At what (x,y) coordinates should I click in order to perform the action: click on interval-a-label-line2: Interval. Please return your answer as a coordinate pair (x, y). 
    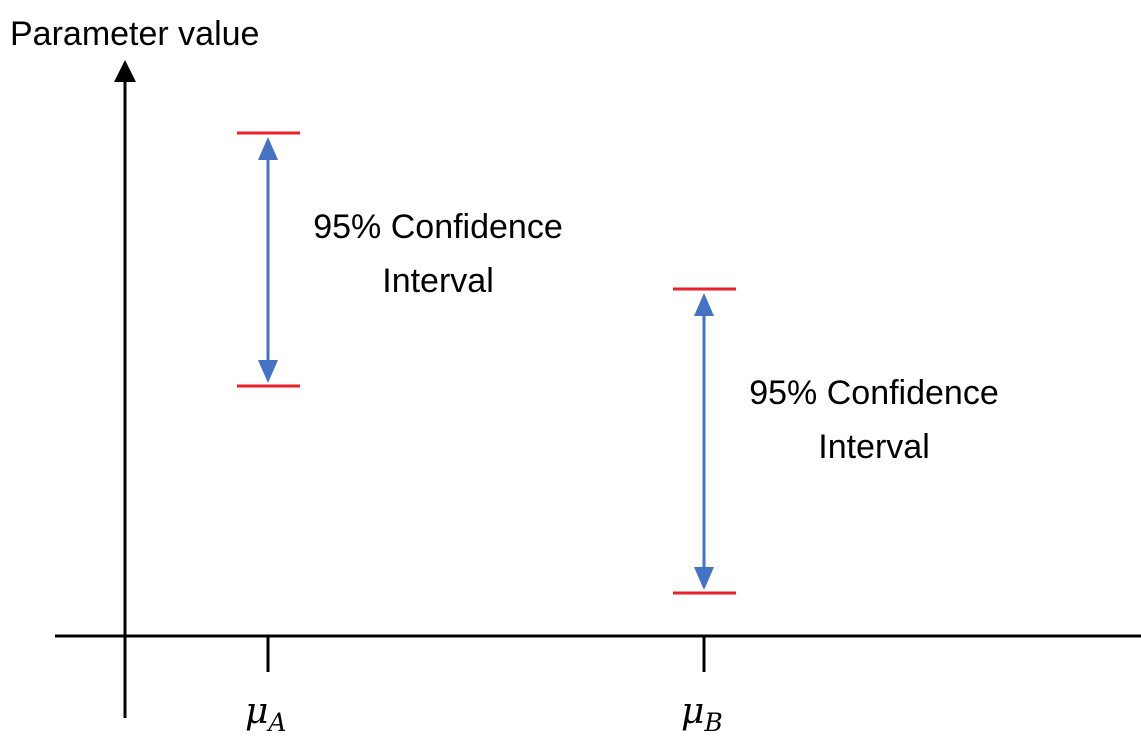
    Looking at the image, I should click on (438, 281).